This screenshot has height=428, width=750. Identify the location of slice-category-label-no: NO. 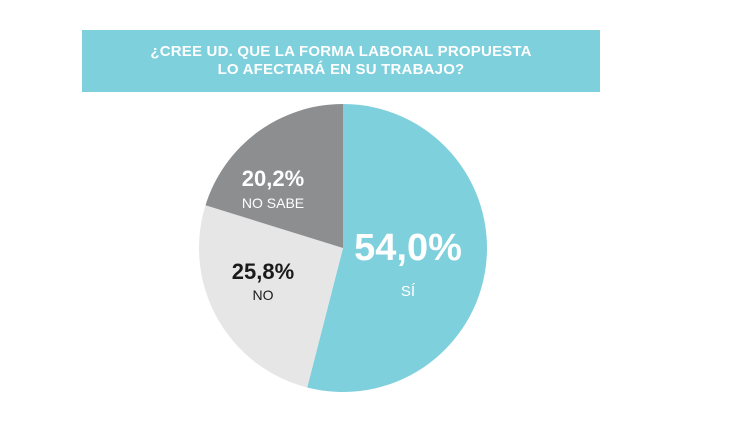
(263, 295).